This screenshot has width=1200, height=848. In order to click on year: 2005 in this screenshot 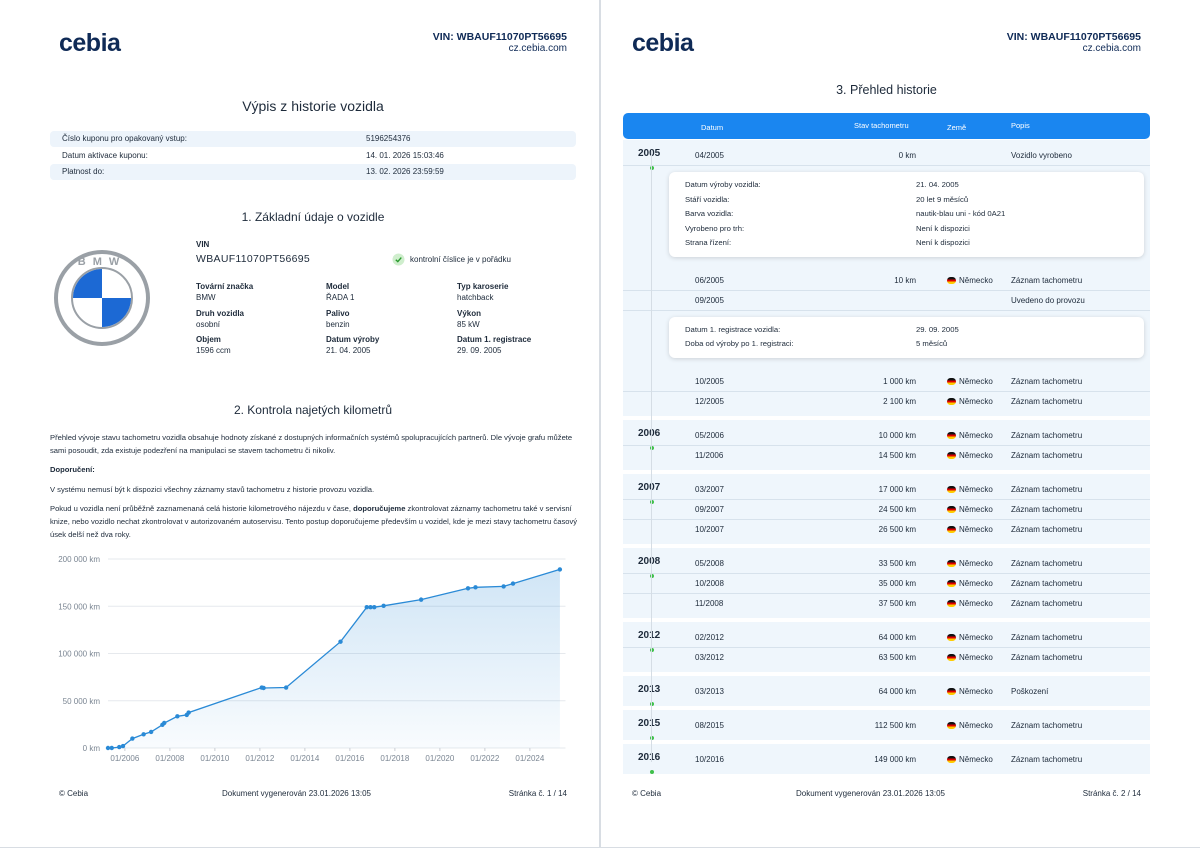, I will do `click(649, 153)`.